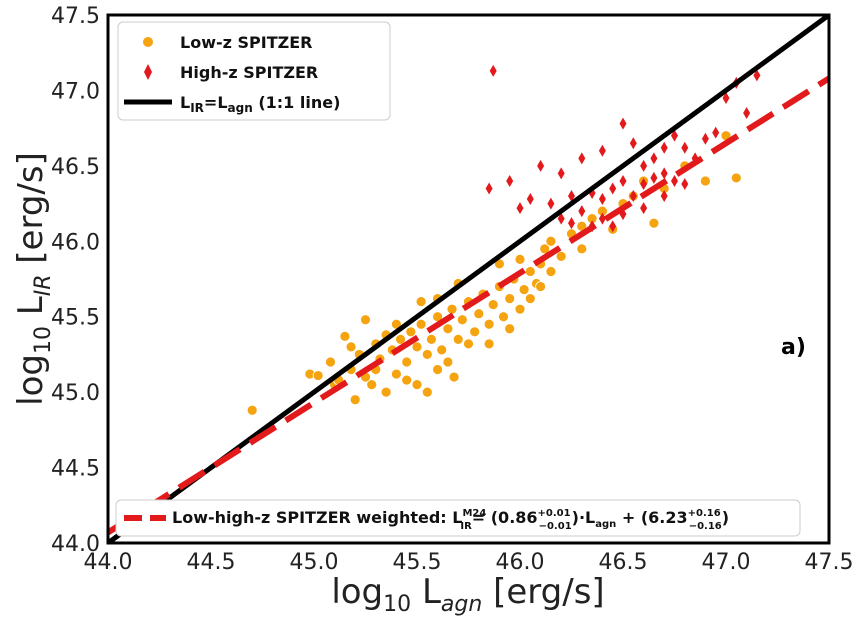  I want to click on y-tick-label: 46.5, so click(75, 167).